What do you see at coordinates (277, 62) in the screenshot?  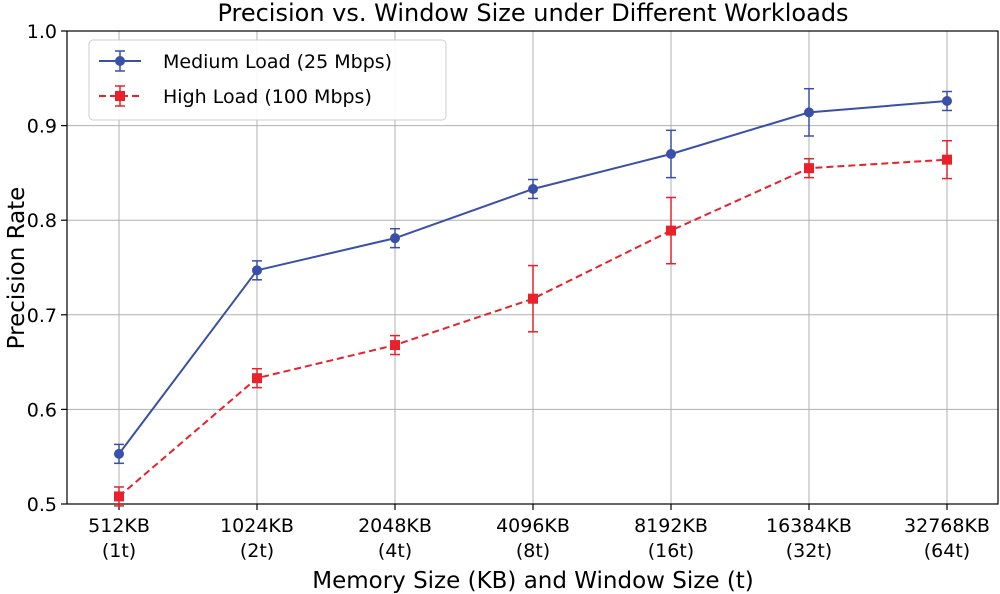 I see `legend-label: Medium Load (25 Mbps)` at bounding box center [277, 62].